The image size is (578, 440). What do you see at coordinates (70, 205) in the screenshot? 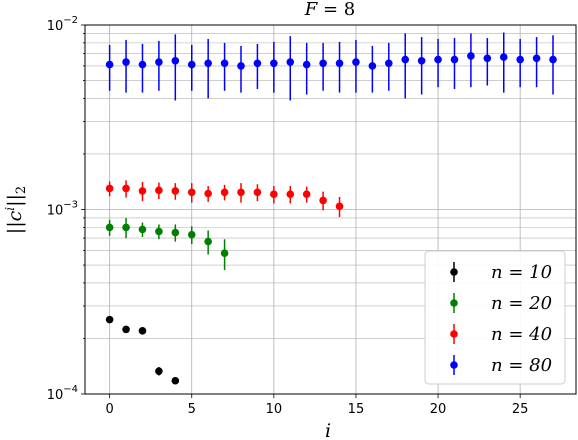
I see `y-tick-exponent: −3` at bounding box center [70, 205].